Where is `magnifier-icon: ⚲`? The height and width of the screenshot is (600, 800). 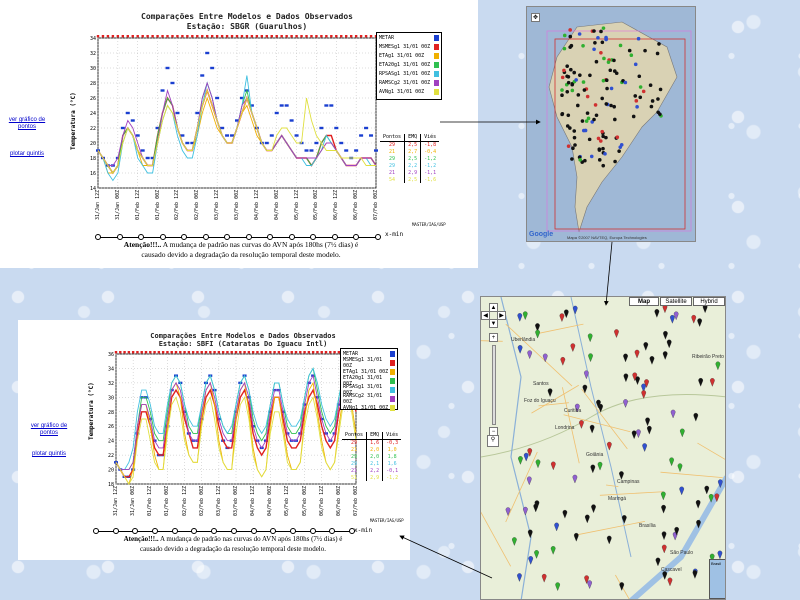
magnifier-icon: ⚲ is located at coordinates (493, 441).